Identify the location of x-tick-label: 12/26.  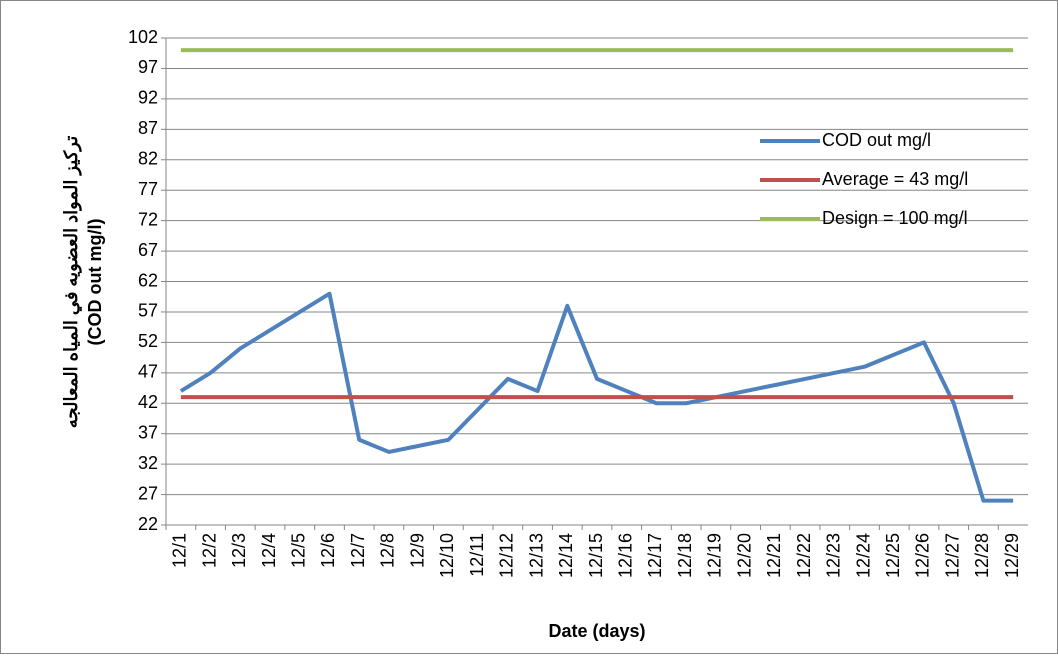
(923, 555).